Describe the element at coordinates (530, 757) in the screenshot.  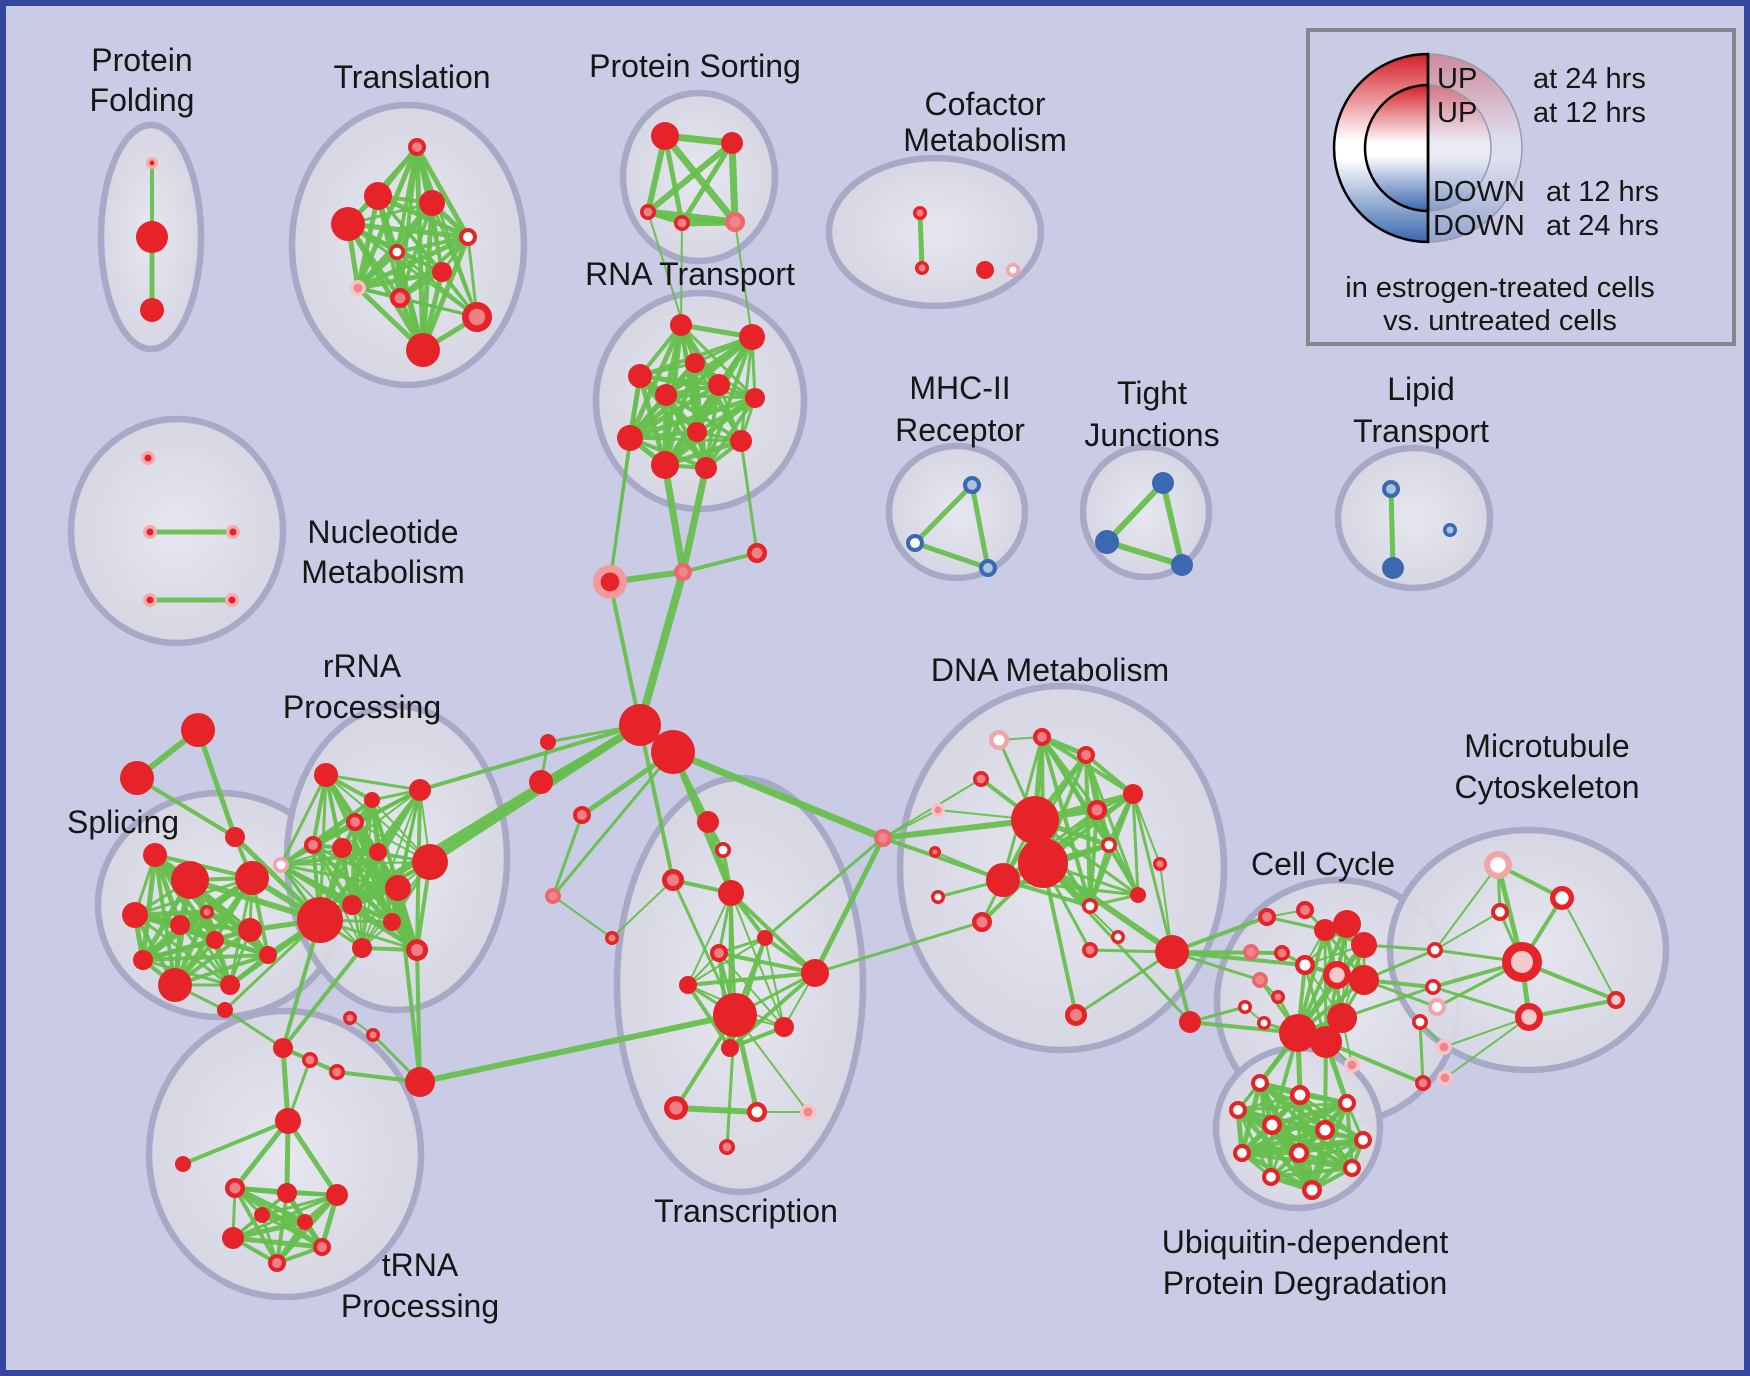
I see `edge-hub1-rr3` at that location.